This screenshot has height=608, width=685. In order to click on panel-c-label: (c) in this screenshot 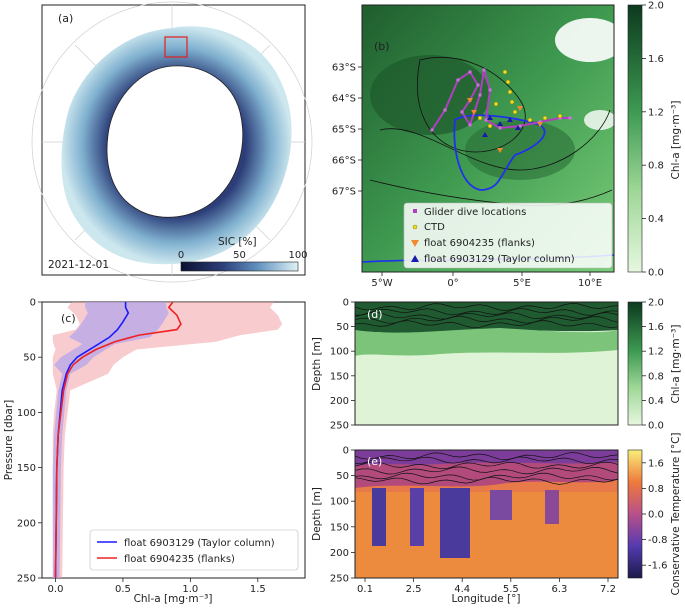, I will do `click(68, 318)`.